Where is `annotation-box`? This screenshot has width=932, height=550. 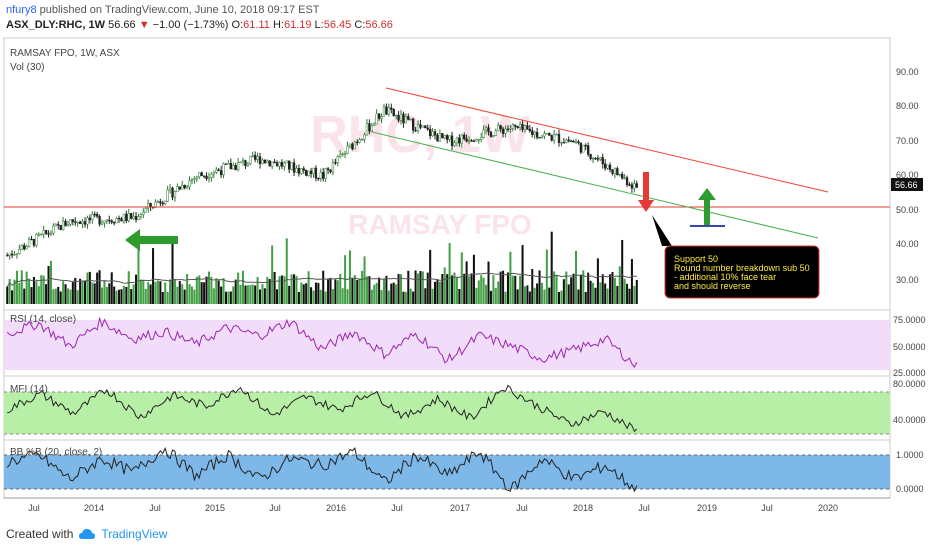
annotation-box is located at coordinates (742, 272).